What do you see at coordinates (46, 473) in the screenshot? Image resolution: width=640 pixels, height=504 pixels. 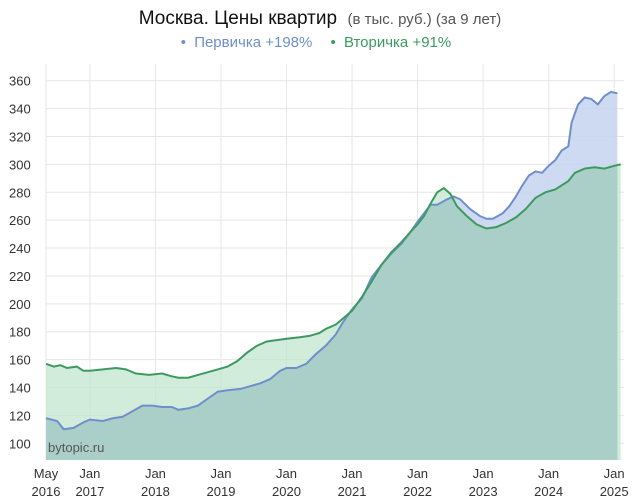 I see `x-tick-label-month: May` at bounding box center [46, 473].